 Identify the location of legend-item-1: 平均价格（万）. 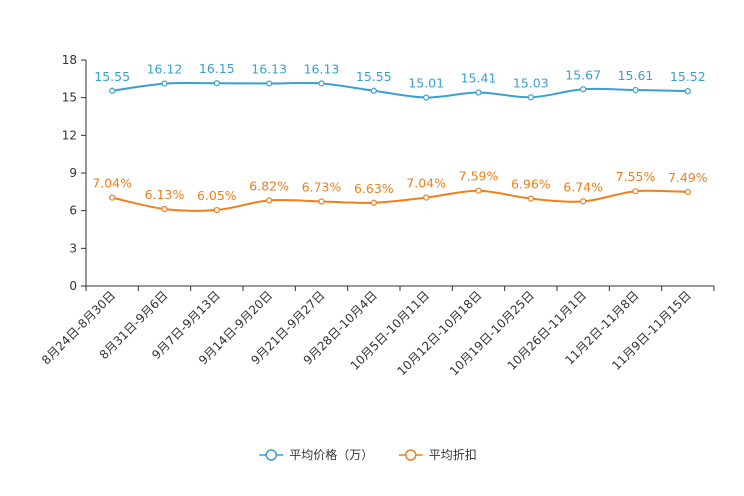
(316, 454).